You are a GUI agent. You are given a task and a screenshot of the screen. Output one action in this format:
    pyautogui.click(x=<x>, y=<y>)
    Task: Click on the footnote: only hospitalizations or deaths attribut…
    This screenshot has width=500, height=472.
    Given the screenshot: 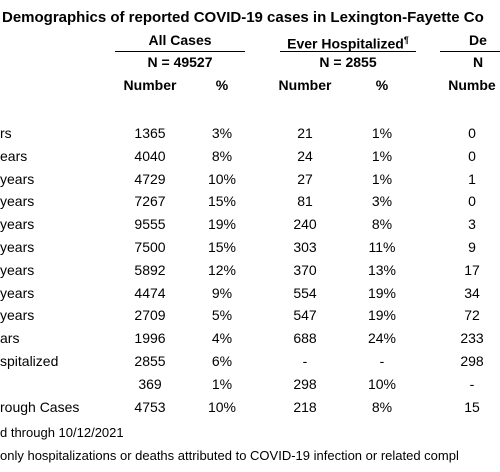 What is the action you would take?
    pyautogui.click(x=229, y=455)
    